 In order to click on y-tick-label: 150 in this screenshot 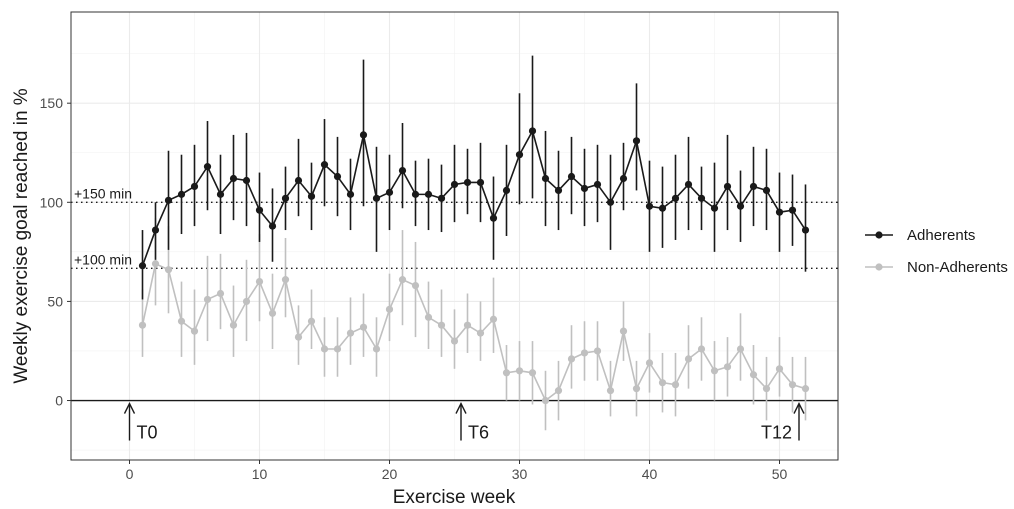, I will do `click(52, 103)`.